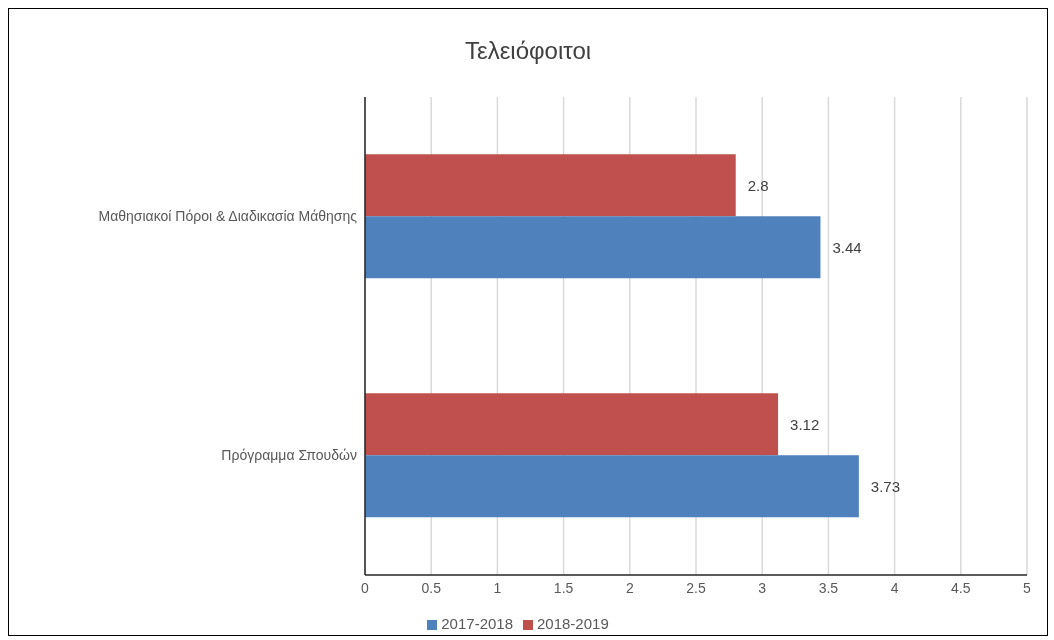  Describe the element at coordinates (573, 623) in the screenshot. I see `legend-label: 2018-2019` at that location.